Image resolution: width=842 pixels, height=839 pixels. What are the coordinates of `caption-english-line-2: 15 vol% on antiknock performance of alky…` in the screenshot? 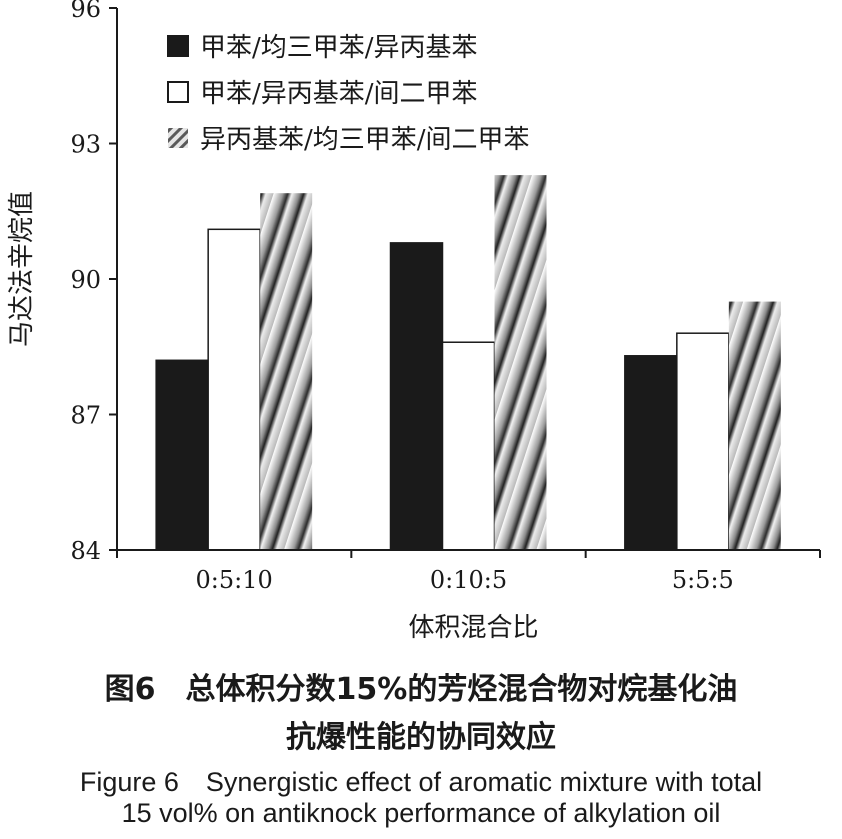 It's located at (421, 813).